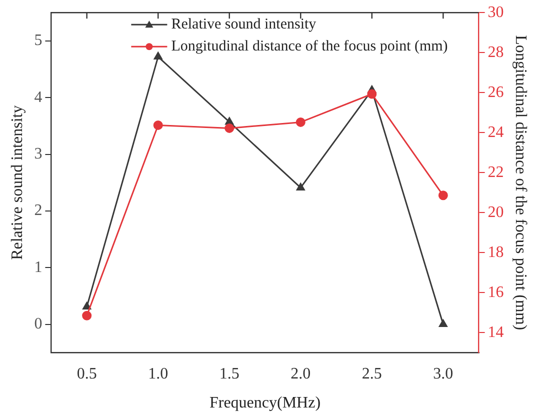 The width and height of the screenshot is (536, 419). Describe the element at coordinates (244, 24) in the screenshot. I see `legend-label: Relative sound intensity` at that location.